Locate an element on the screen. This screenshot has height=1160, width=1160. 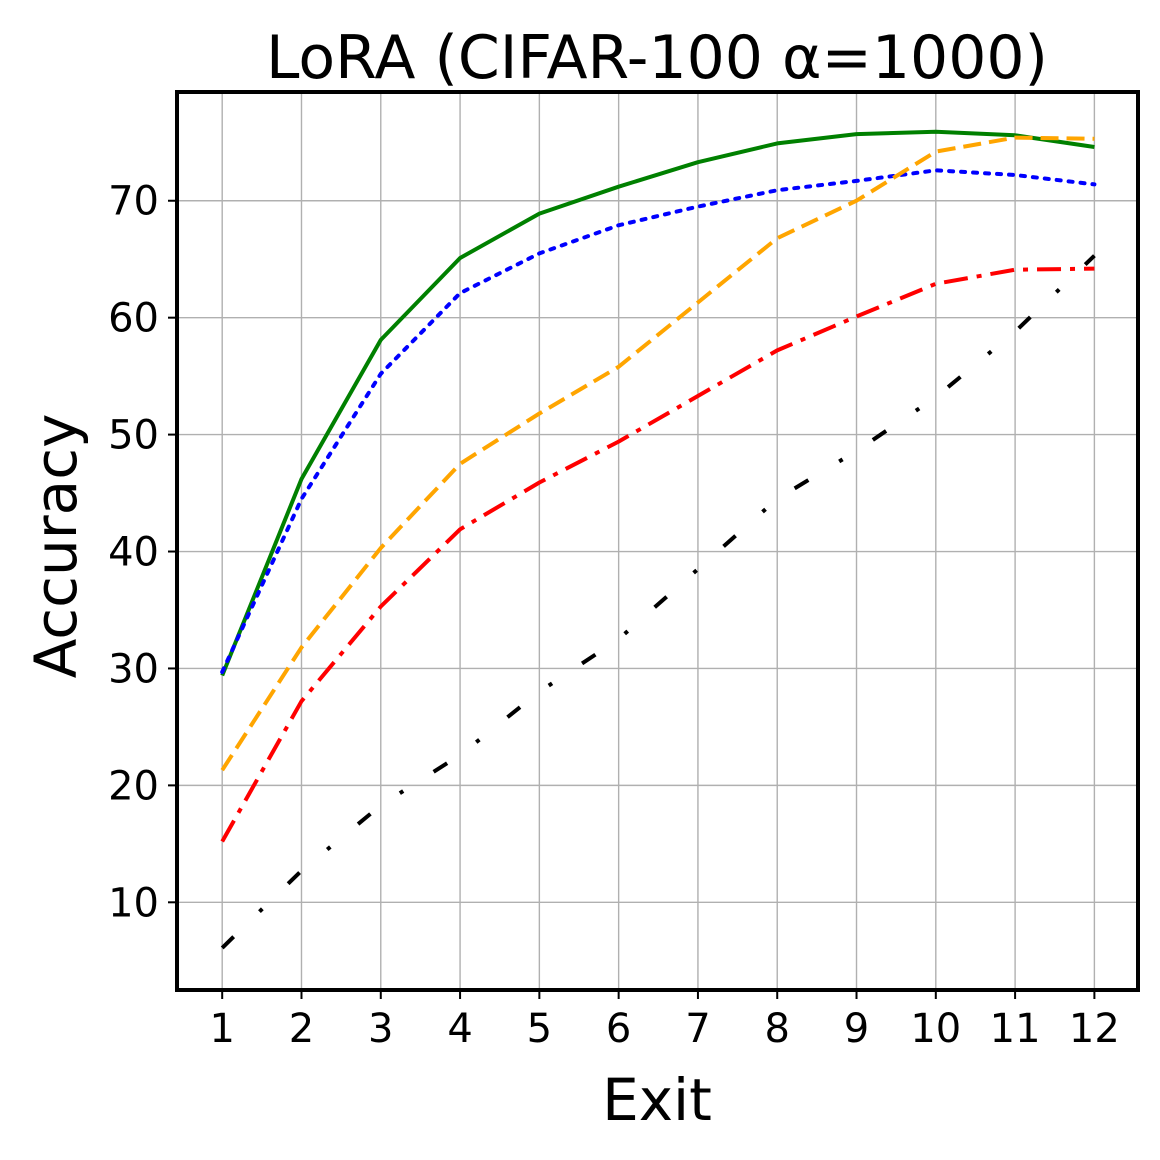
y-tick-label: 10 is located at coordinates (133, 903).